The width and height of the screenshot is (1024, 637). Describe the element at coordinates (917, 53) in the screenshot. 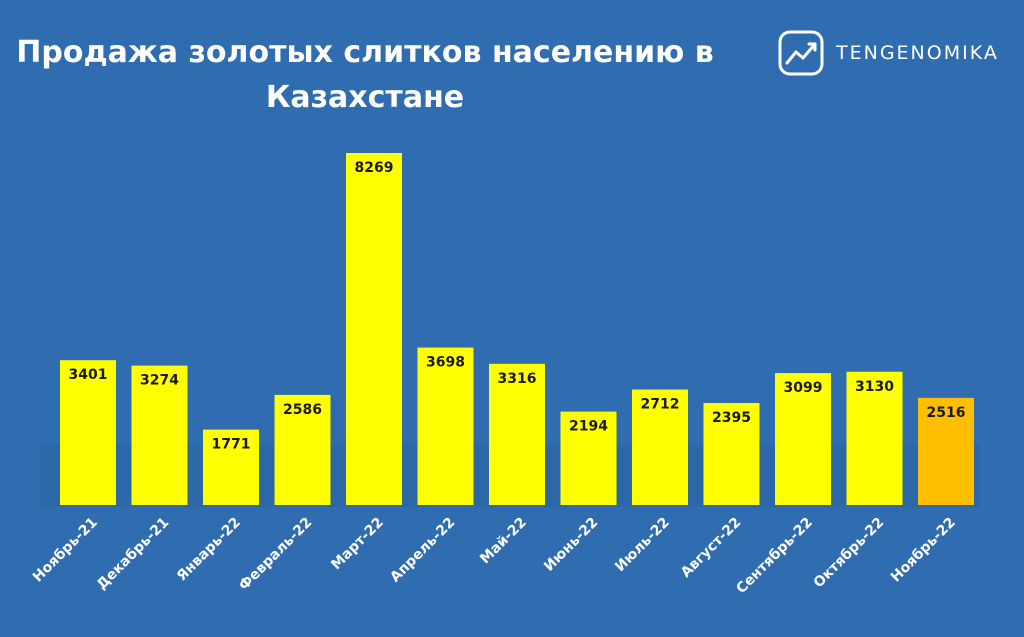

I see `brand-name: TENGENOMIKA` at that location.